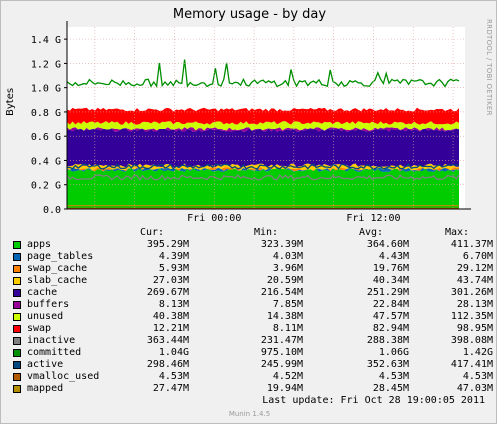 The width and height of the screenshot is (497, 424). I want to click on legend-name: slab_cache, so click(57, 280).